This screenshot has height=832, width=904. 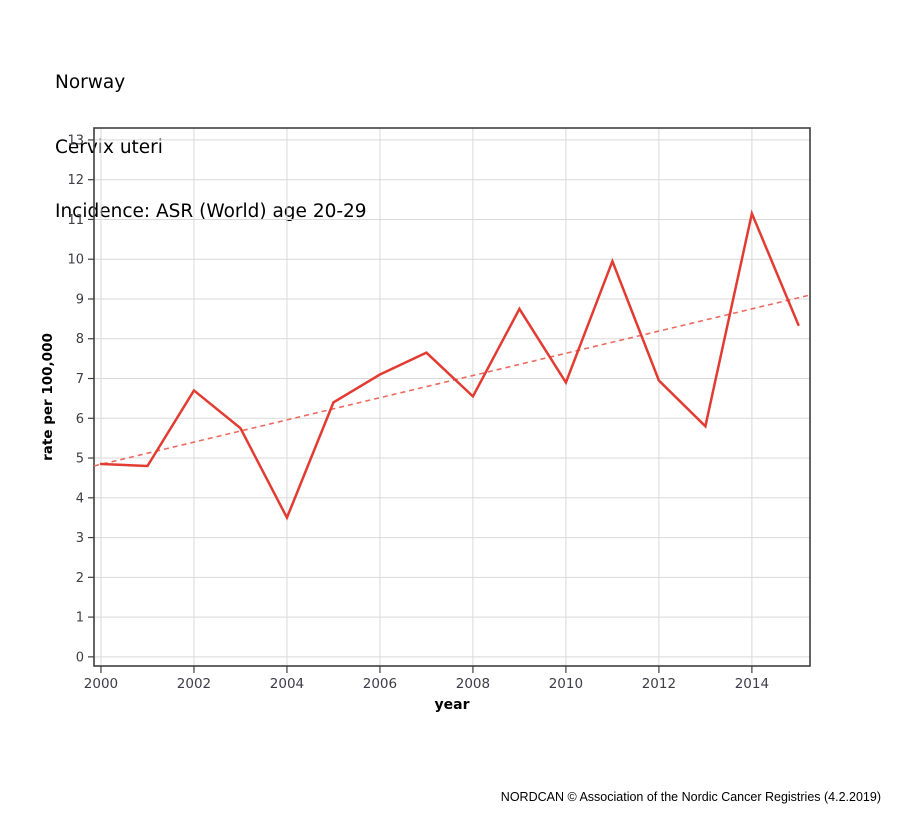 I want to click on x-tick-label: 2006, so click(x=380, y=684).